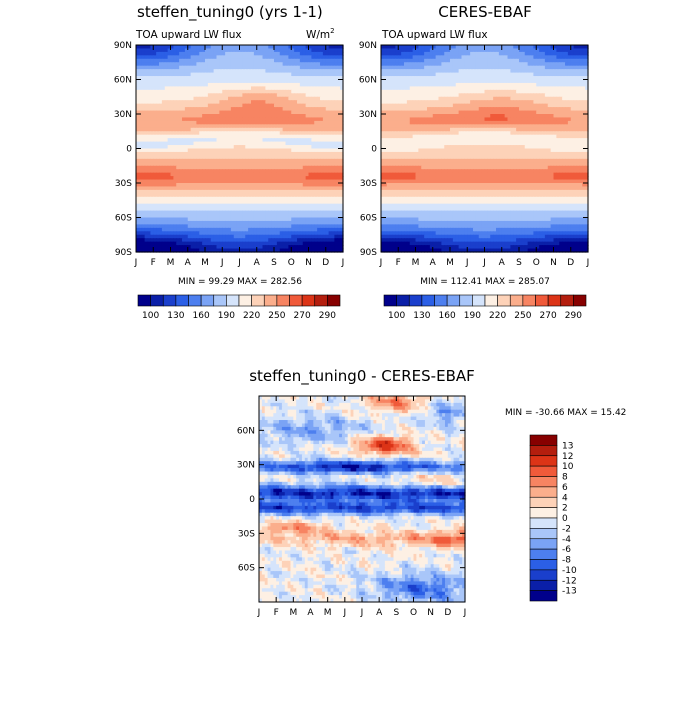  I want to click on x-tick-label: N, so click(308, 263).